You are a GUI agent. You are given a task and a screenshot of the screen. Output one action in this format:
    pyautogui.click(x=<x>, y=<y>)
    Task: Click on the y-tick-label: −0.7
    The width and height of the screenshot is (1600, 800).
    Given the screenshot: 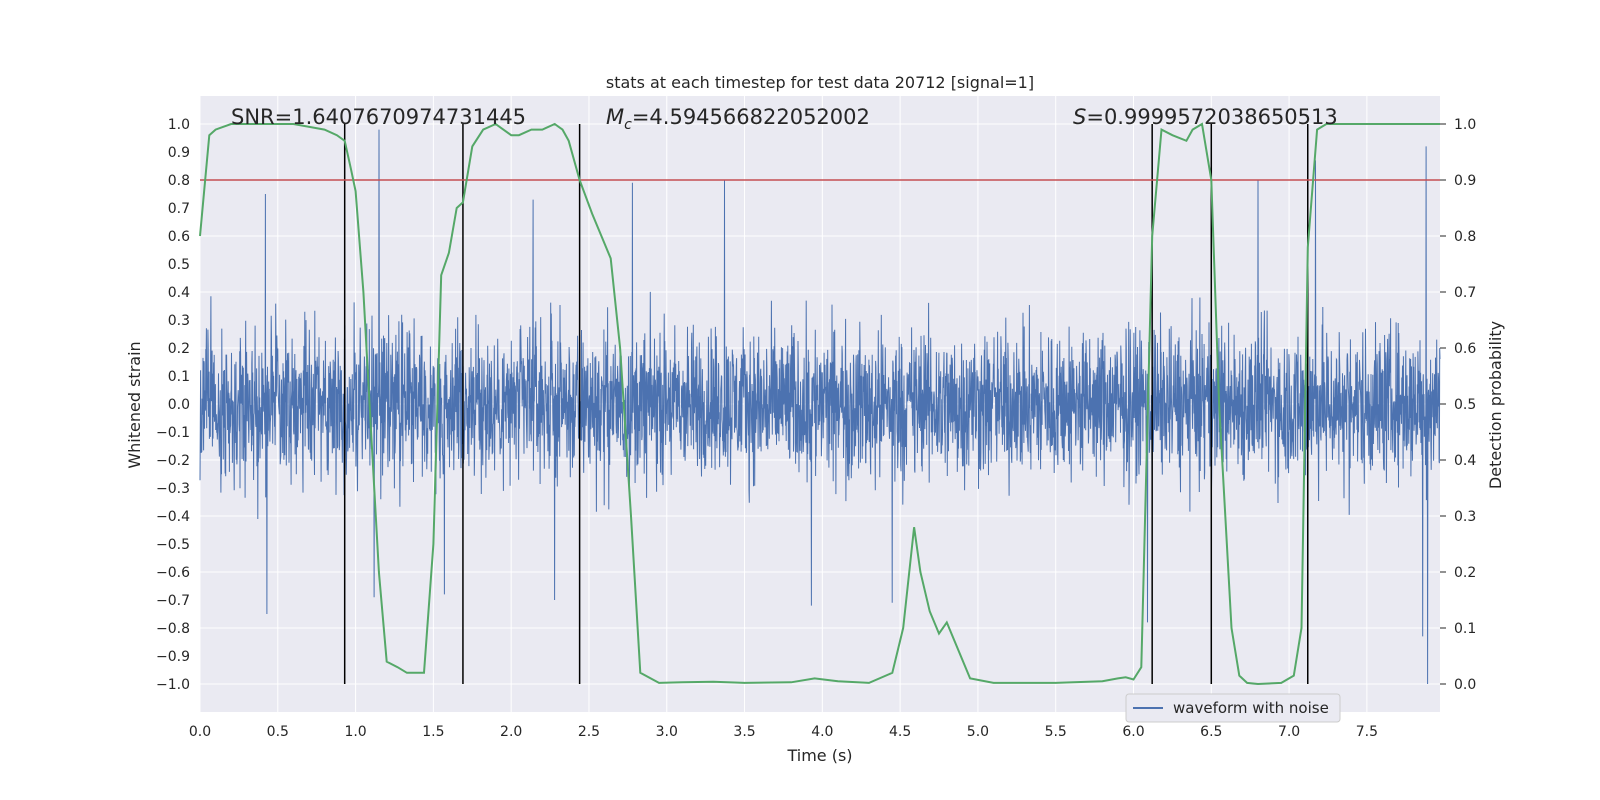 What is the action you would take?
    pyautogui.click(x=173, y=601)
    